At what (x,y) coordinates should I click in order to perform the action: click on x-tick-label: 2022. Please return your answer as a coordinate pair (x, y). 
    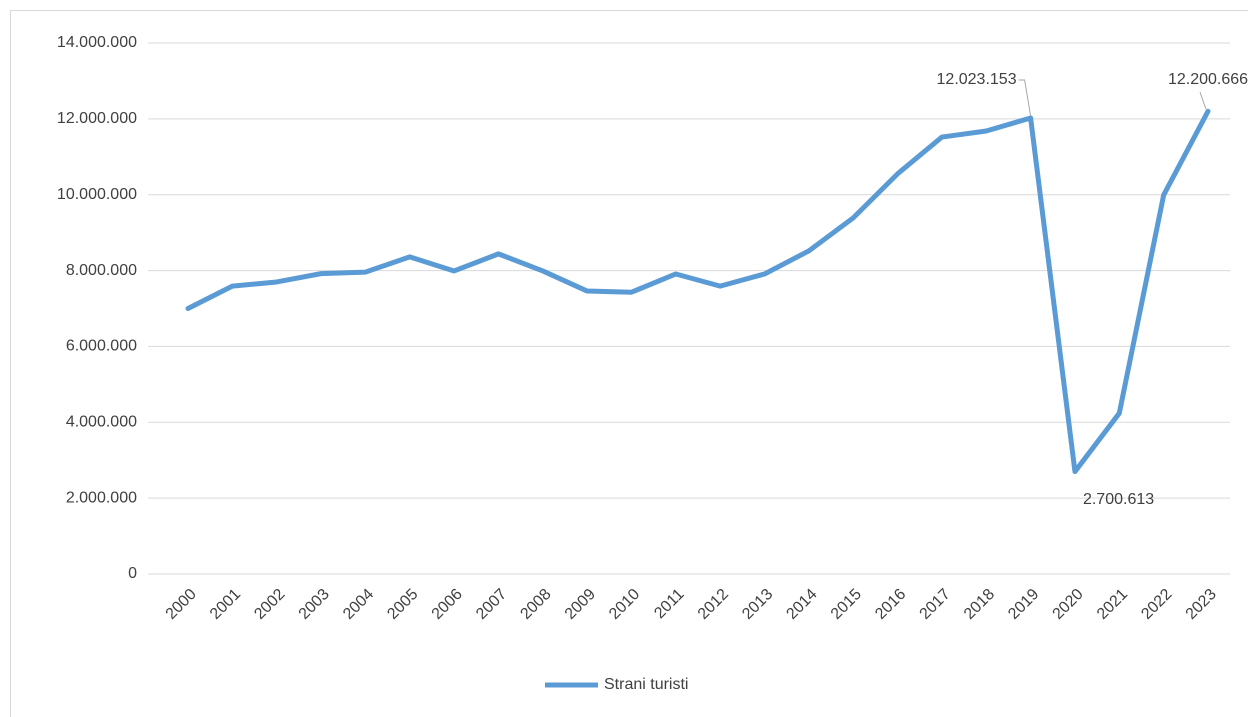
    Looking at the image, I should click on (1156, 604).